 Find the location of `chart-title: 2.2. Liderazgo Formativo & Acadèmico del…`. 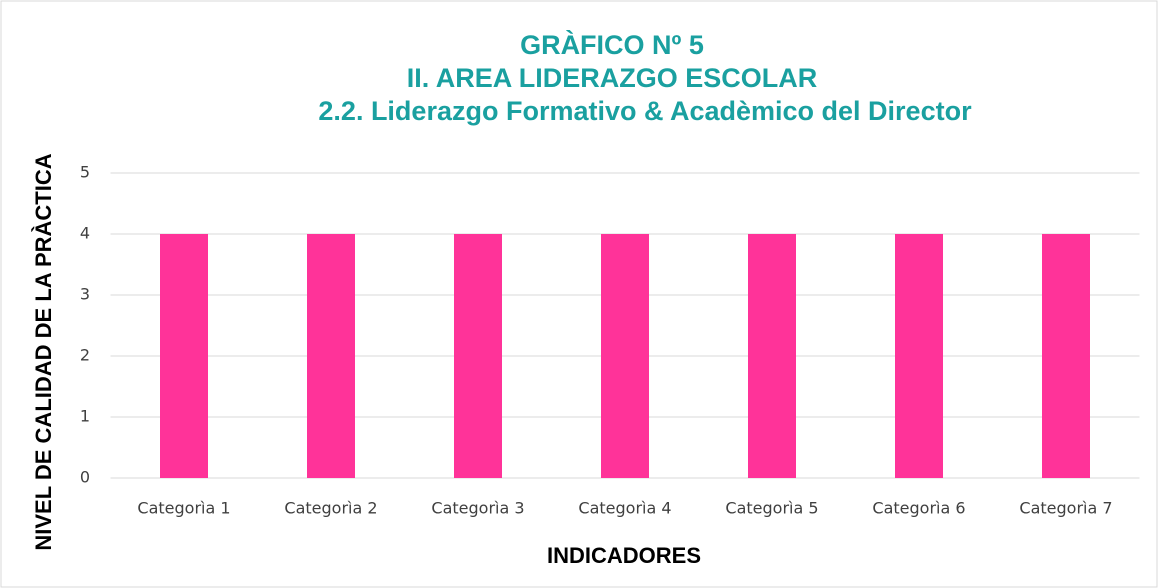

chart-title: 2.2. Liderazgo Formativo & Acadèmico del… is located at coordinates (645, 111).